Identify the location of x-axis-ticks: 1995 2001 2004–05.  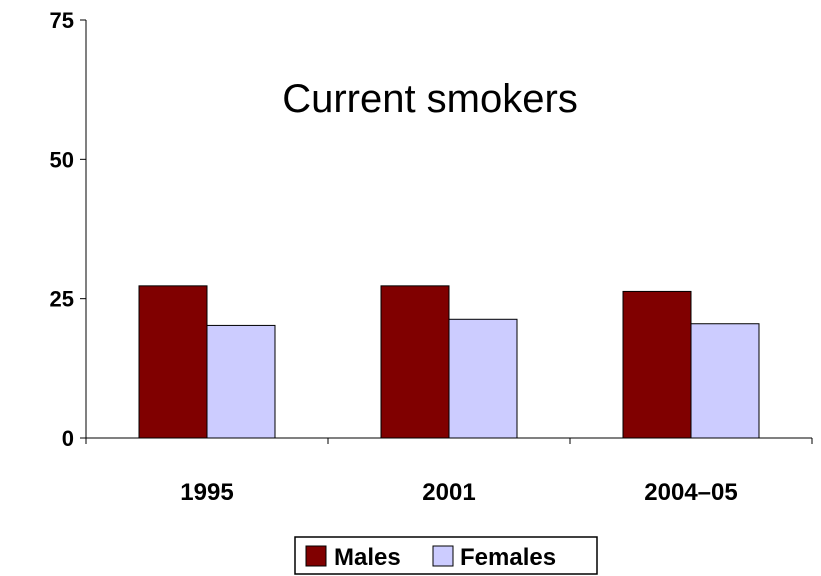
(449, 472).